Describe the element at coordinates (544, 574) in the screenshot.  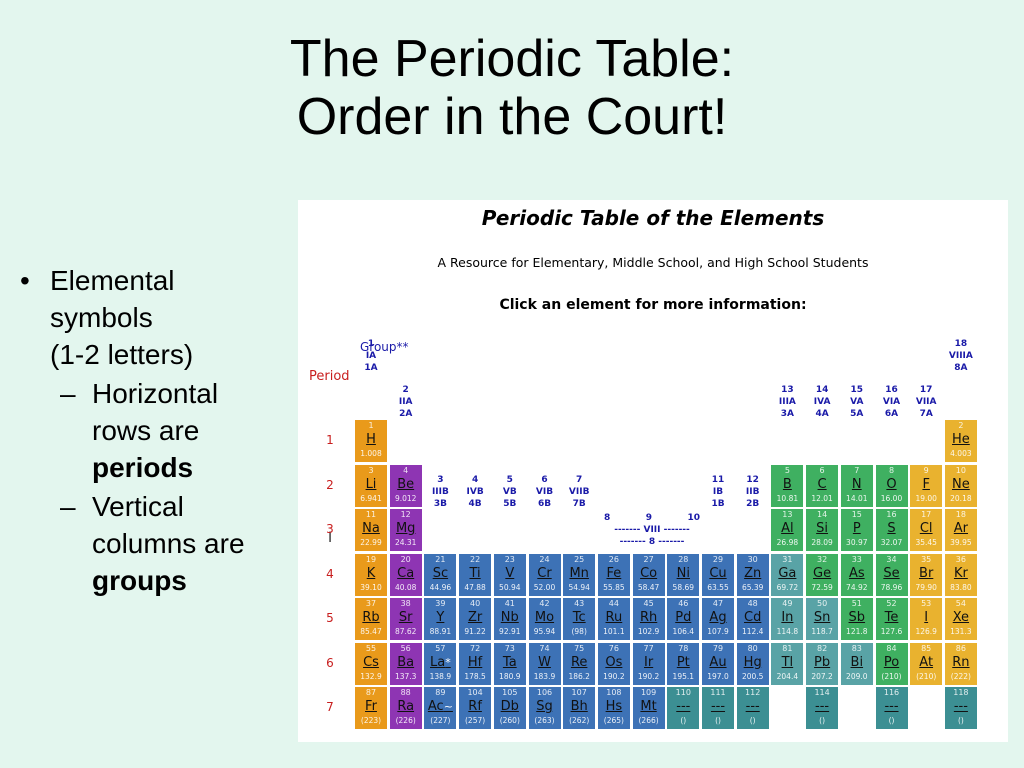
I see `element-cell-cr: 24 Cr 52.00` at that location.